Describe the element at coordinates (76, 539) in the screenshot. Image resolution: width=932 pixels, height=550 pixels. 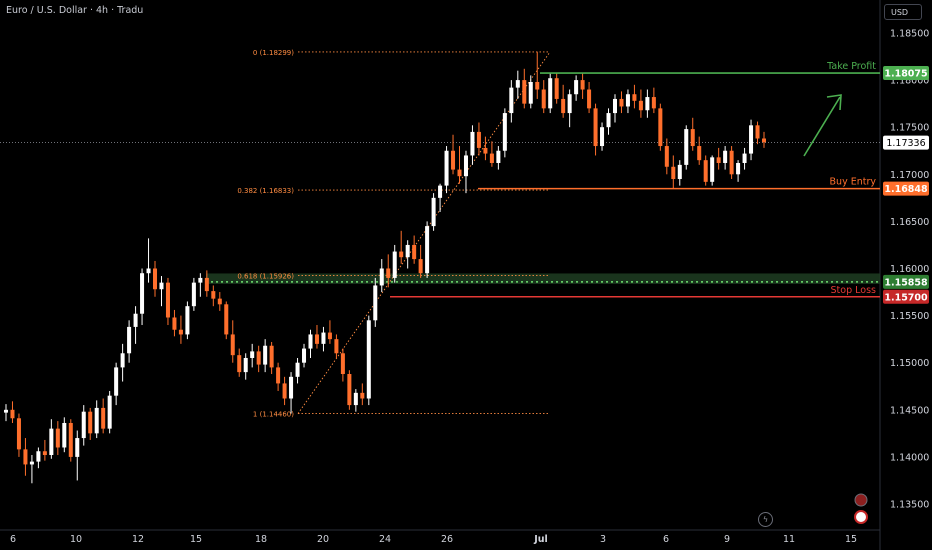
I see `x-tick-label: 10` at that location.